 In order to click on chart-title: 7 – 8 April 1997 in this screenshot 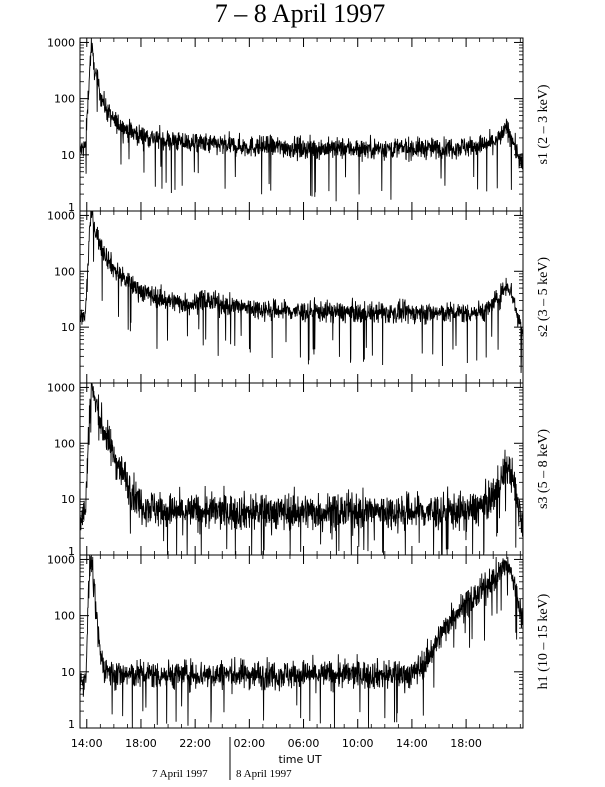, I will do `click(300, 14)`.